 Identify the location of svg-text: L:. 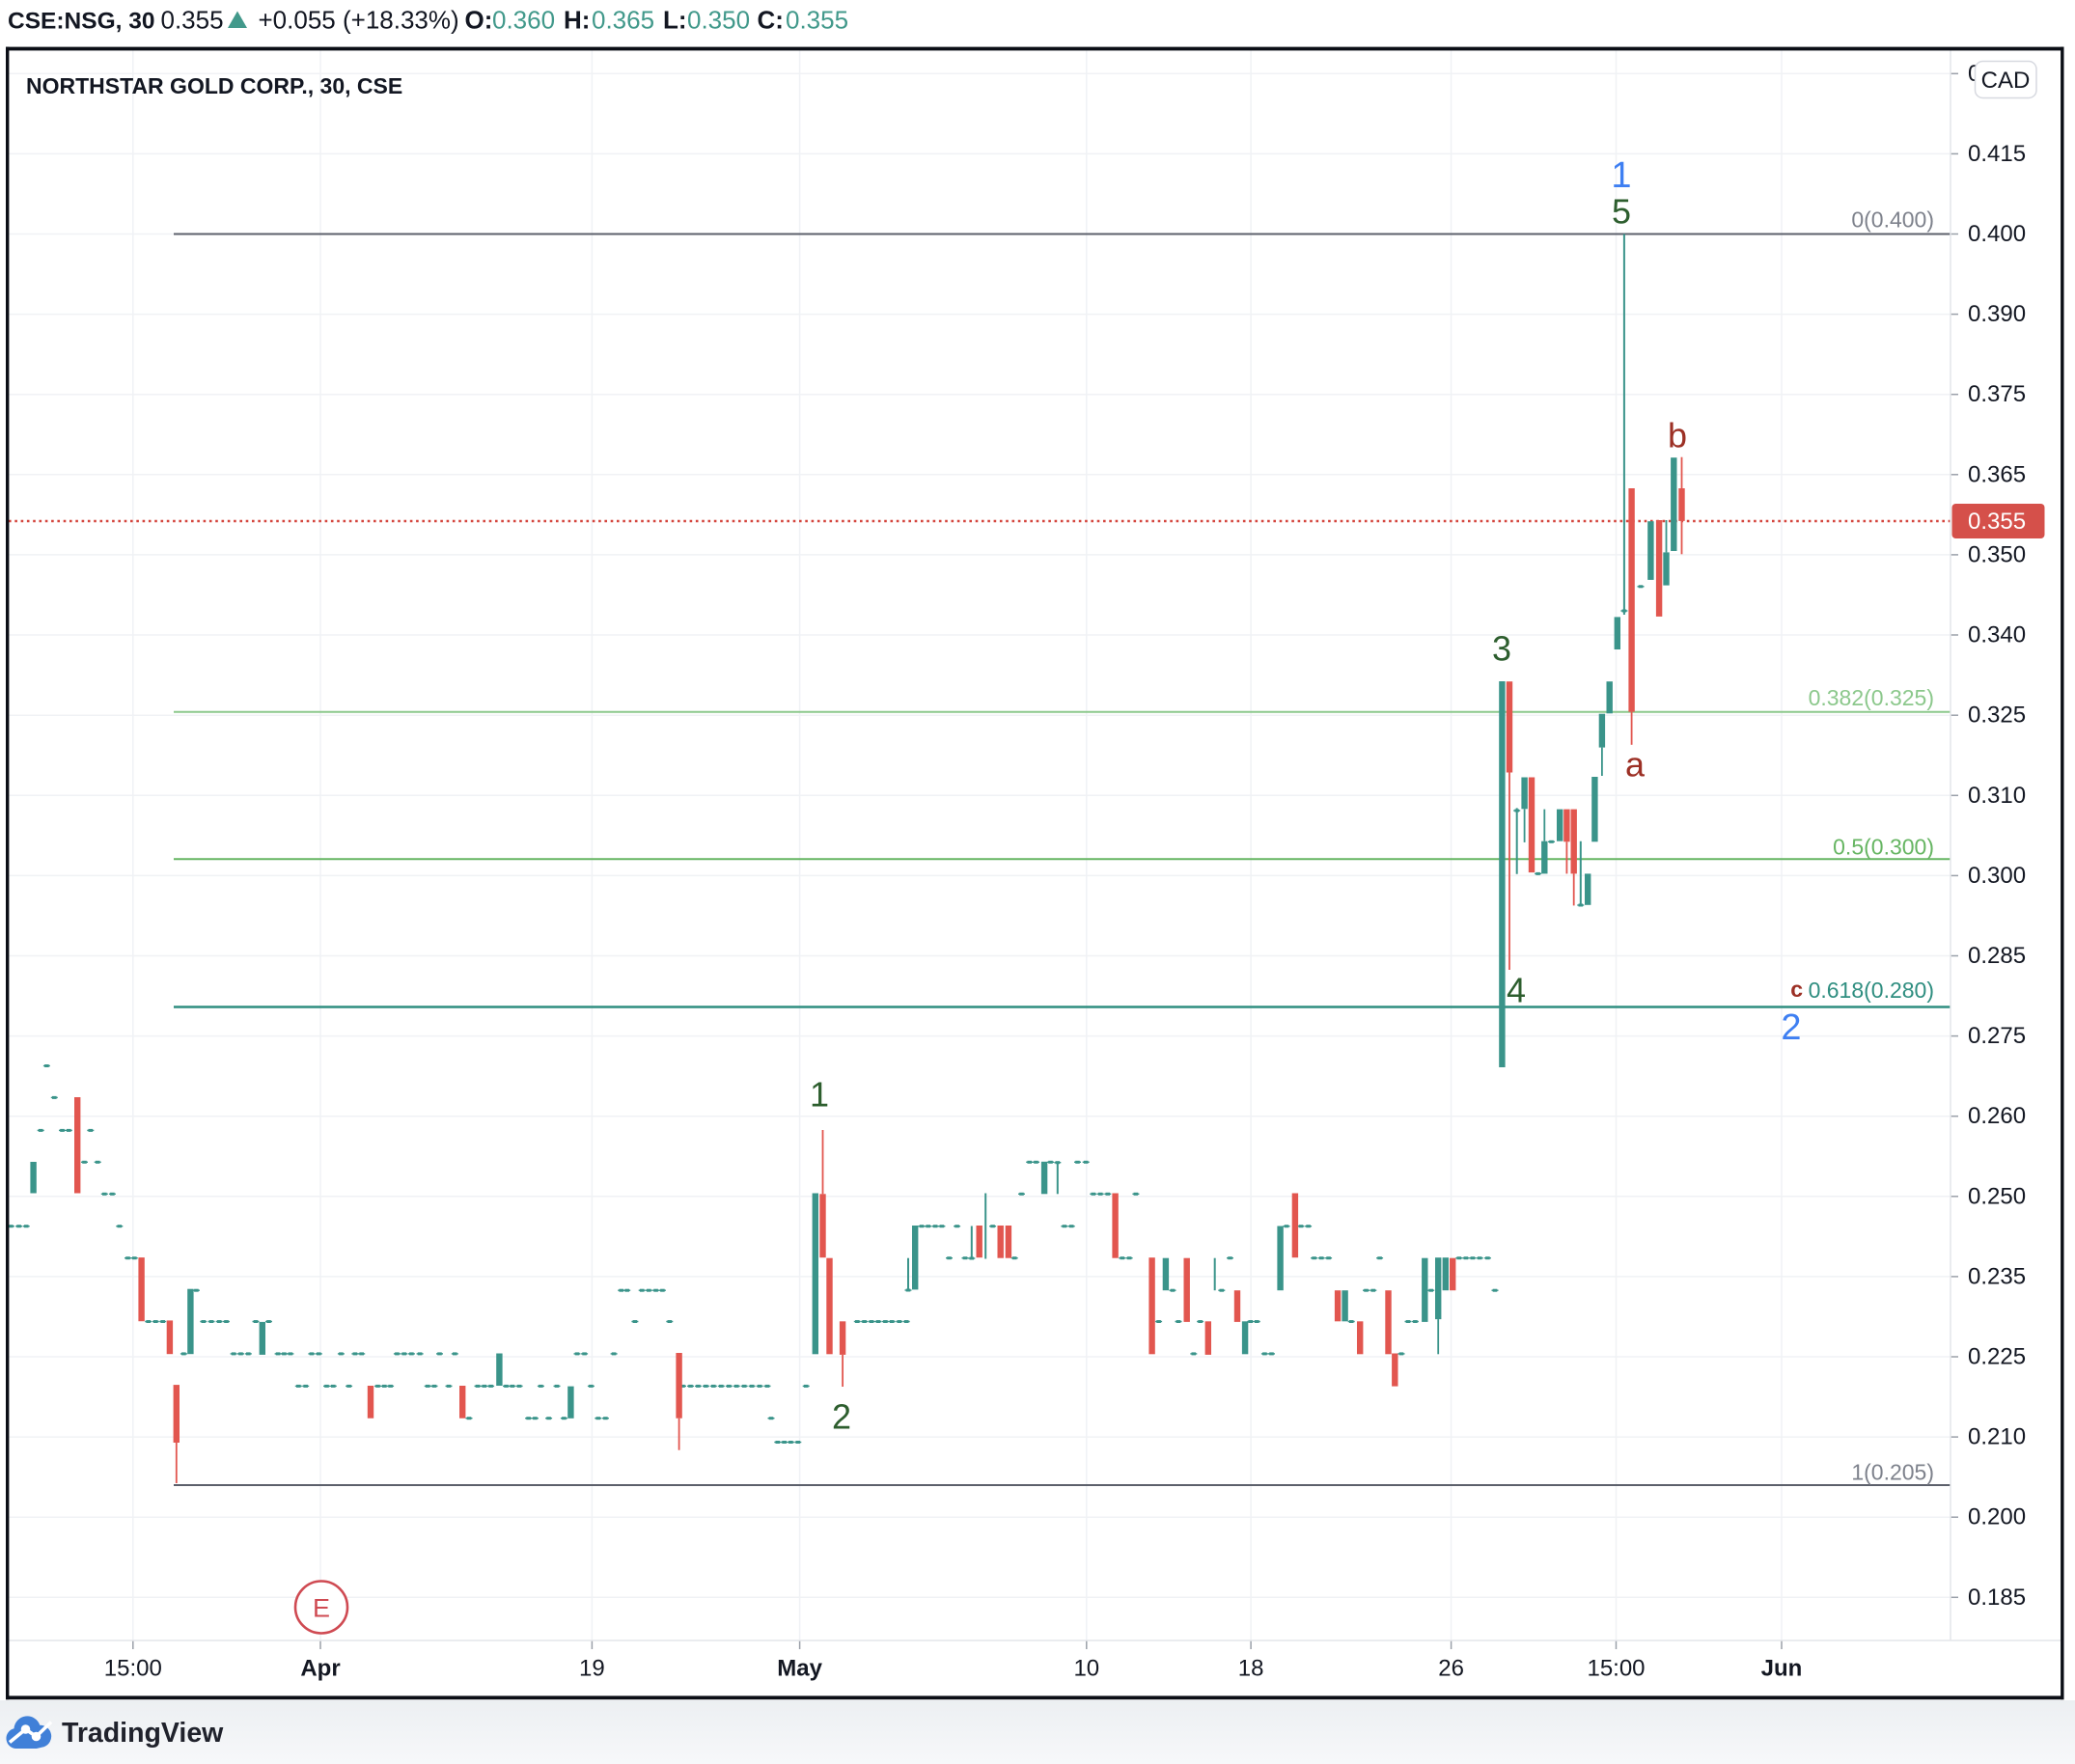
(675, 20).